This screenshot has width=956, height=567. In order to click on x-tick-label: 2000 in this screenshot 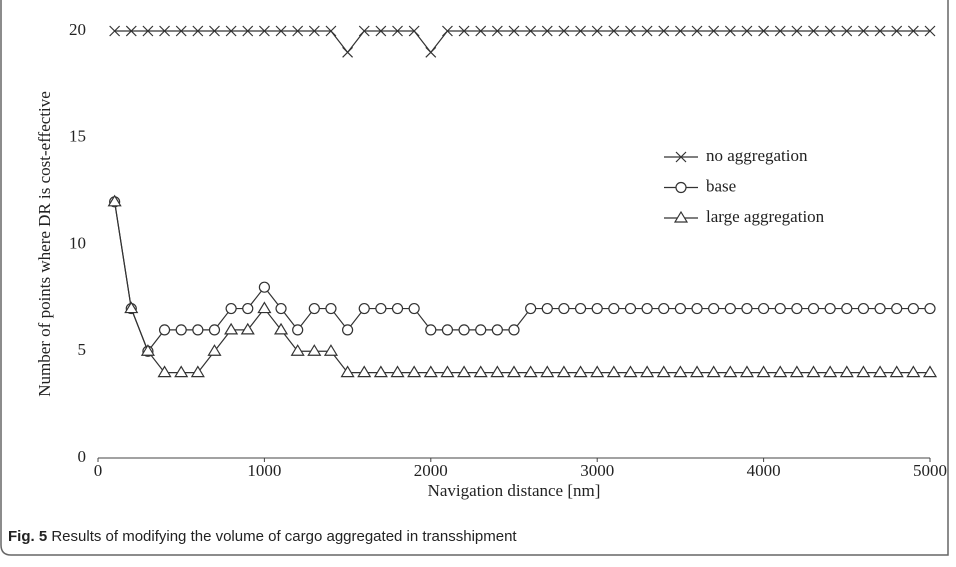, I will do `click(431, 470)`.